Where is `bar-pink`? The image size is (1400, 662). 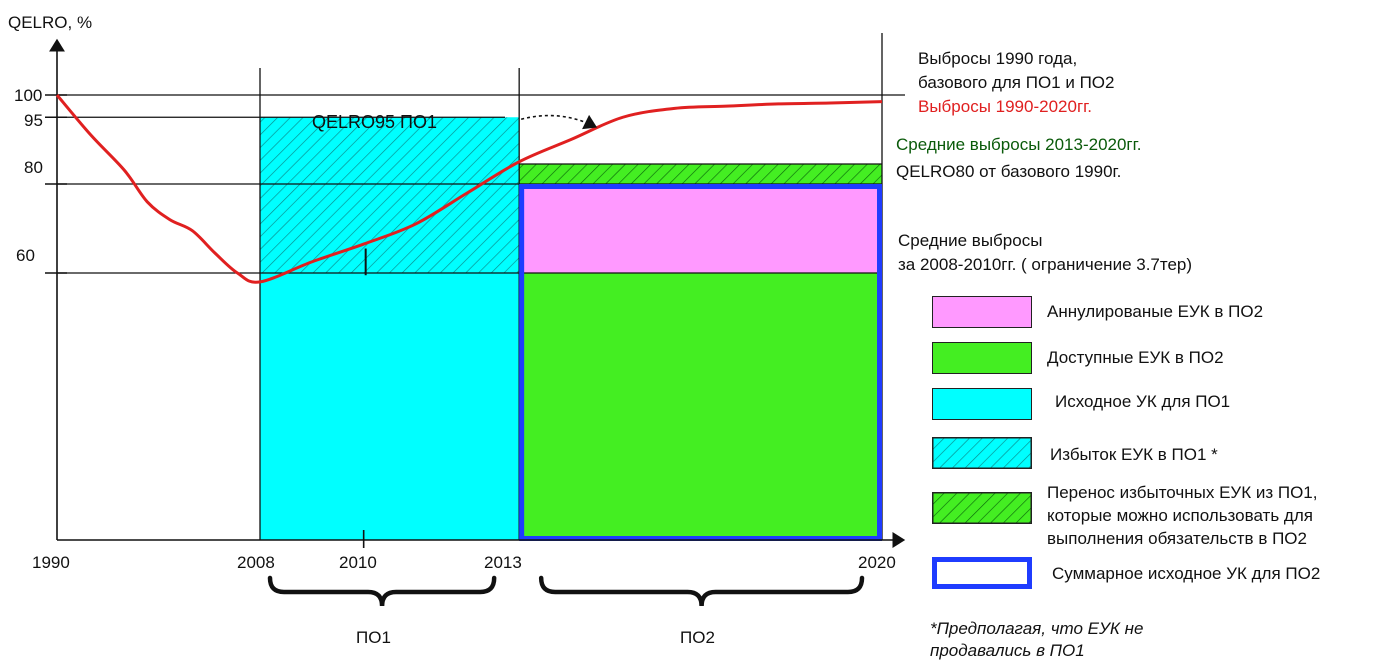
bar-pink is located at coordinates (700, 228).